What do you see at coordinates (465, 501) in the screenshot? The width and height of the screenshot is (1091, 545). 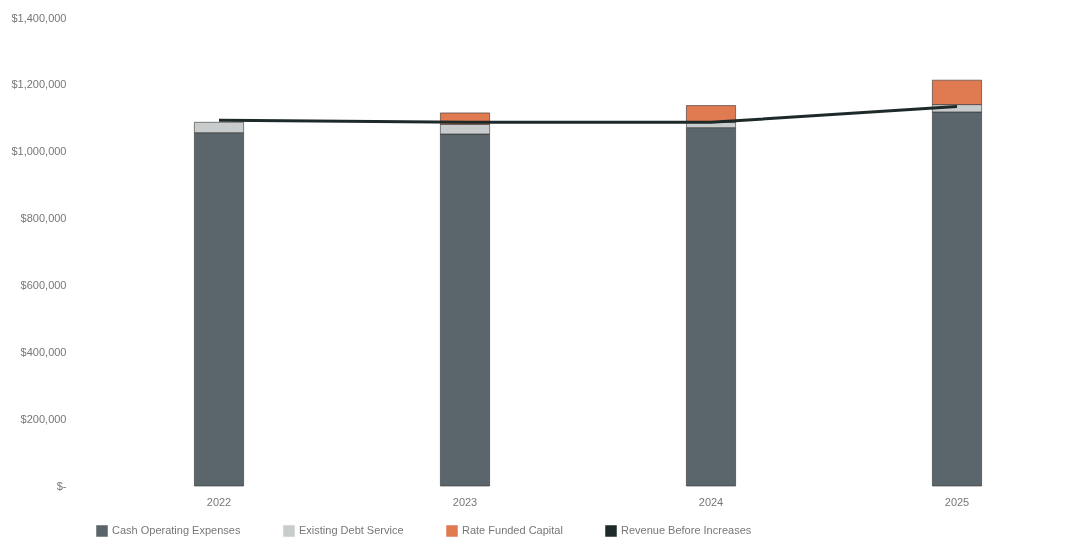 I see `x-tick-label: 2023` at bounding box center [465, 501].